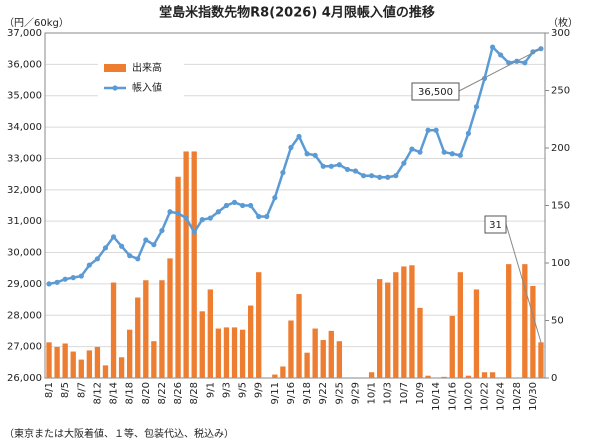  What do you see at coordinates (435, 92) in the screenshot?
I see `data-label: 36,500` at bounding box center [435, 92].